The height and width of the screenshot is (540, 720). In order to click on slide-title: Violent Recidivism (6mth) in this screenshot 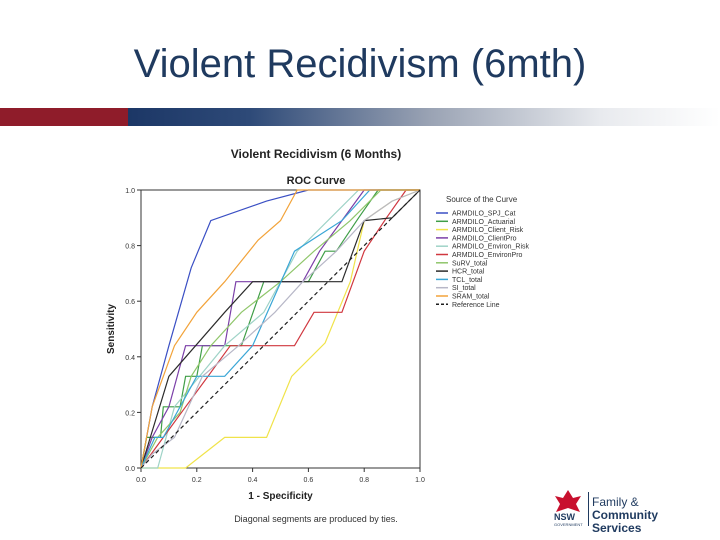, I will do `click(360, 64)`.